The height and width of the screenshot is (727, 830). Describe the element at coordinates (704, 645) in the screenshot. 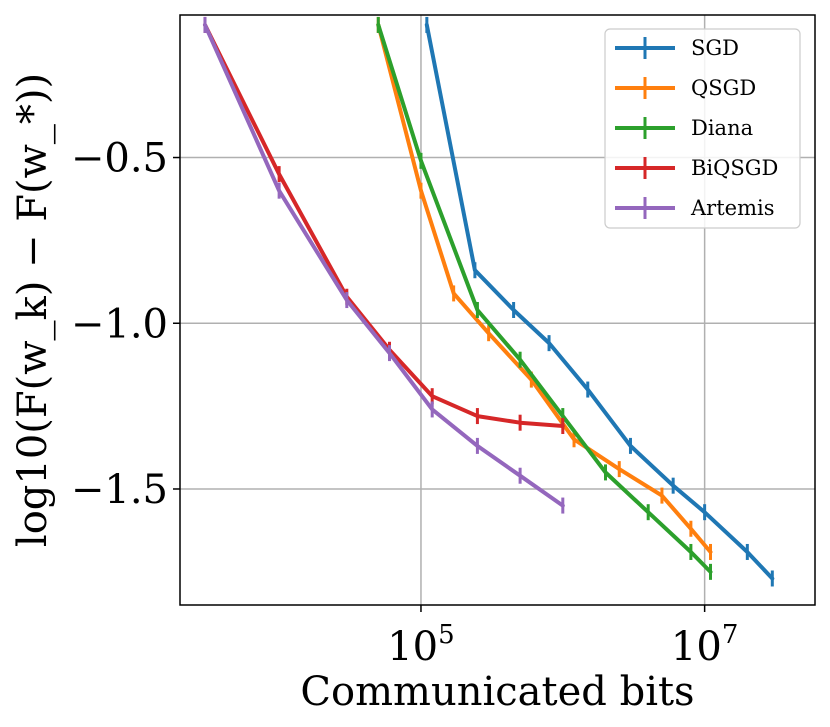

I see `x-tick-label: 107` at that location.